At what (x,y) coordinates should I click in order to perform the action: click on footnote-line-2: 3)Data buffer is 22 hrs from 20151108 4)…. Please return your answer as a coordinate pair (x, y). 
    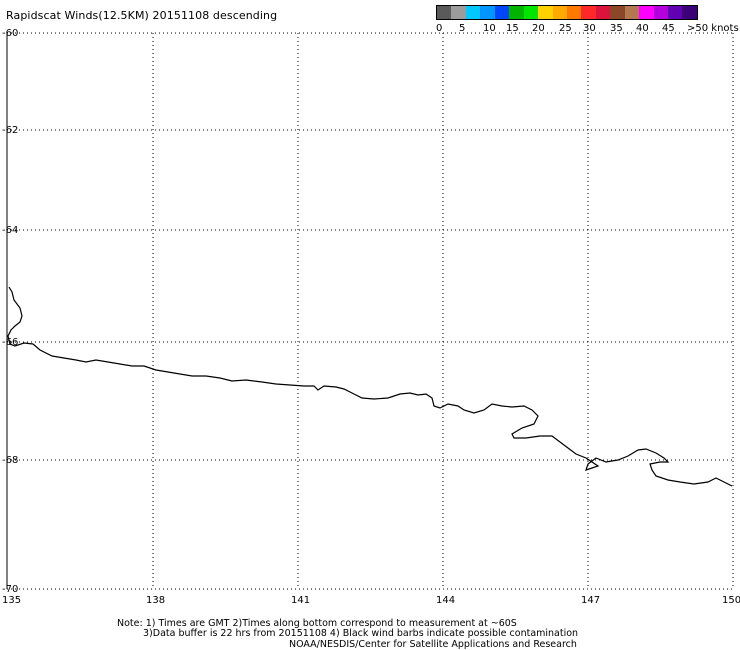
    Looking at the image, I should click on (361, 633).